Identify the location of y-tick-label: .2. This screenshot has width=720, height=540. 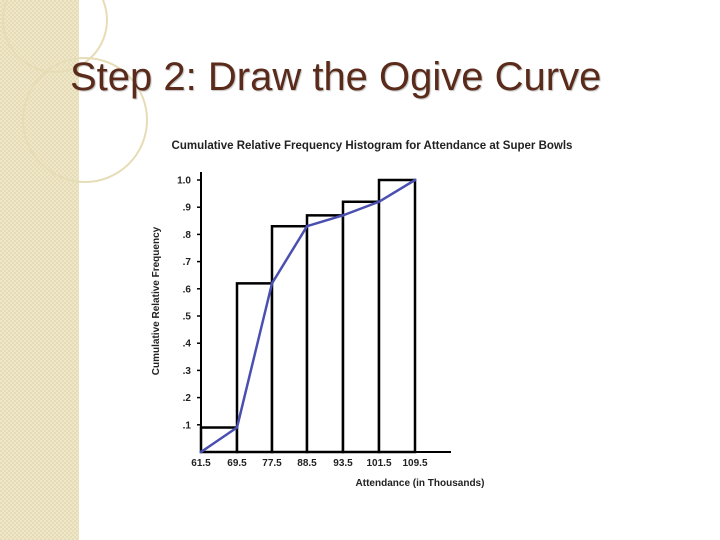
(187, 398).